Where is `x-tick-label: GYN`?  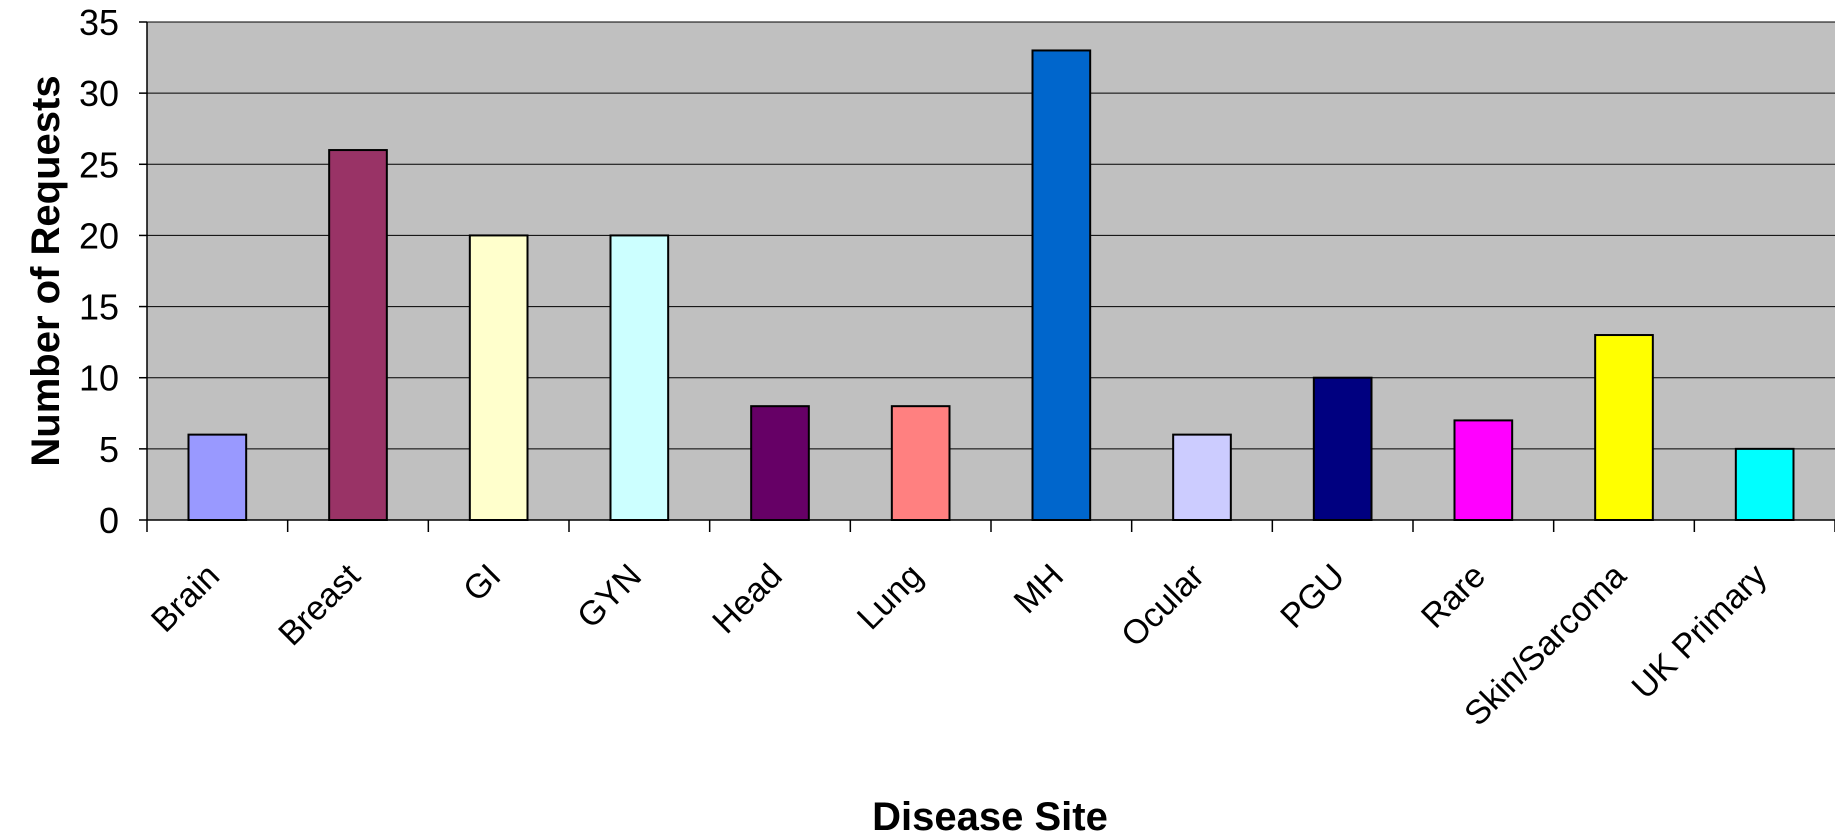
x-tick-label: GYN is located at coordinates (609, 596).